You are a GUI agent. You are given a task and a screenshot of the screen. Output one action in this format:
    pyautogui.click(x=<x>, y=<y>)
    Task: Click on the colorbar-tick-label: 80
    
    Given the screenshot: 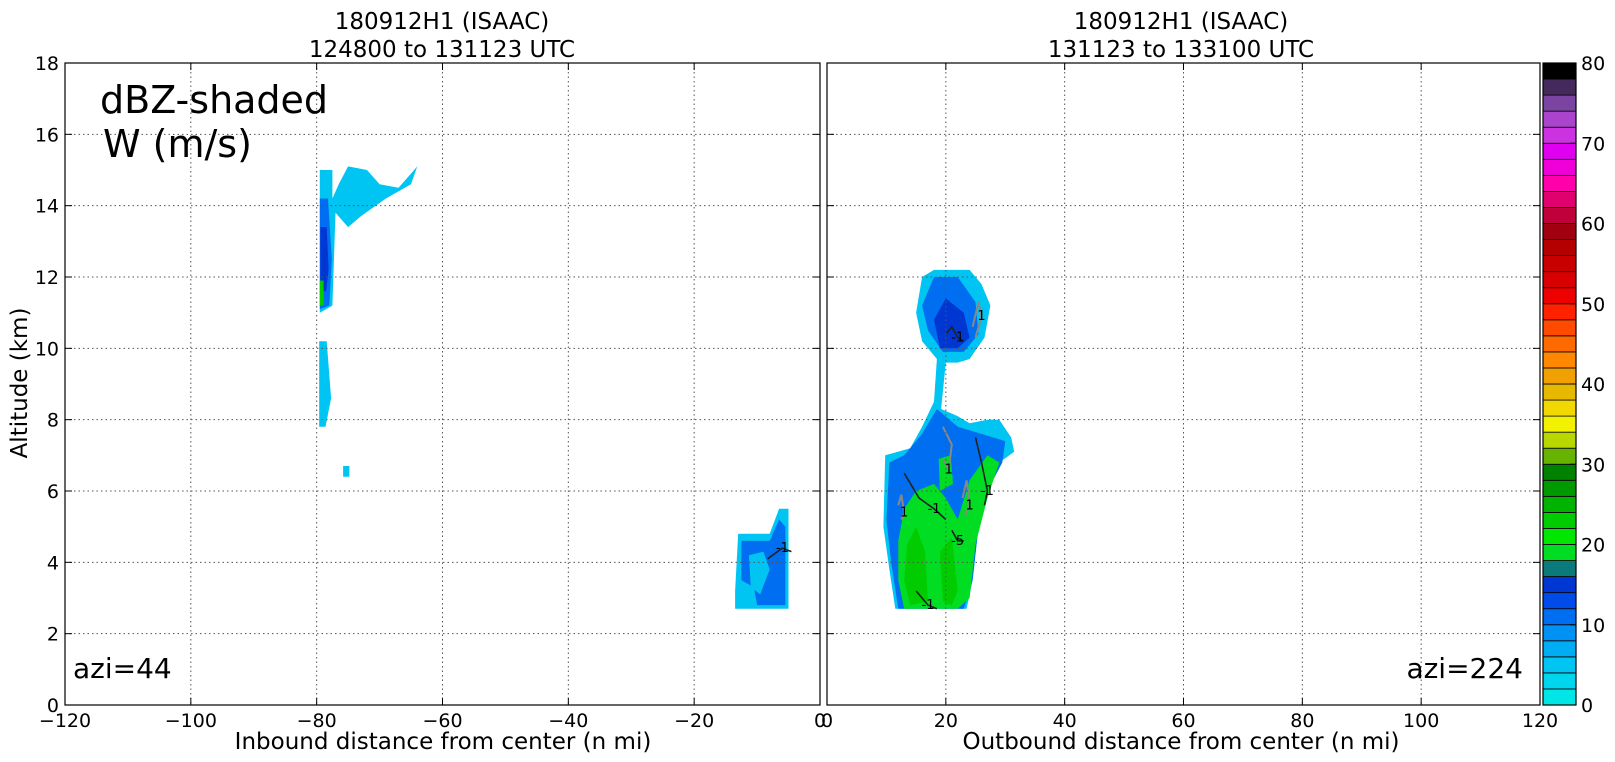 What is the action you would take?
    pyautogui.click(x=1593, y=64)
    